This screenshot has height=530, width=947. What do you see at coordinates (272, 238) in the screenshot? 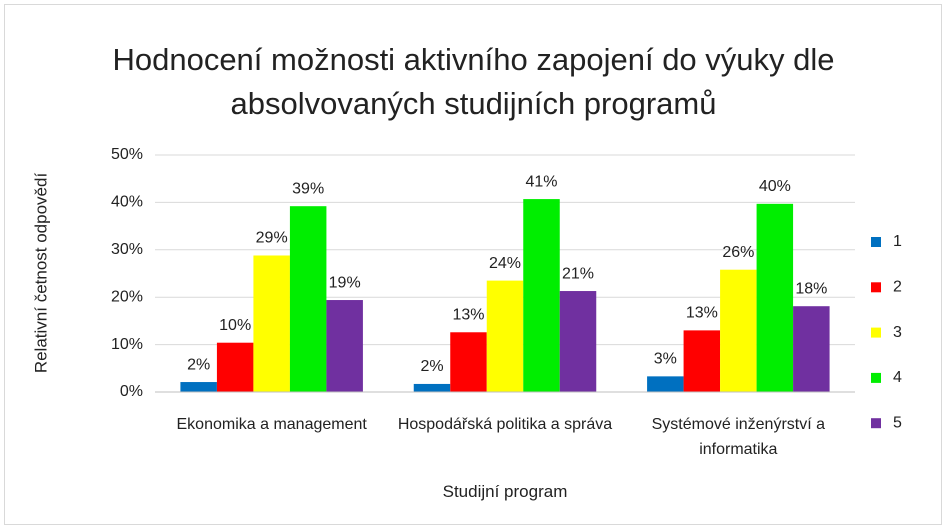
I see `data-label: 29%` at bounding box center [272, 238].